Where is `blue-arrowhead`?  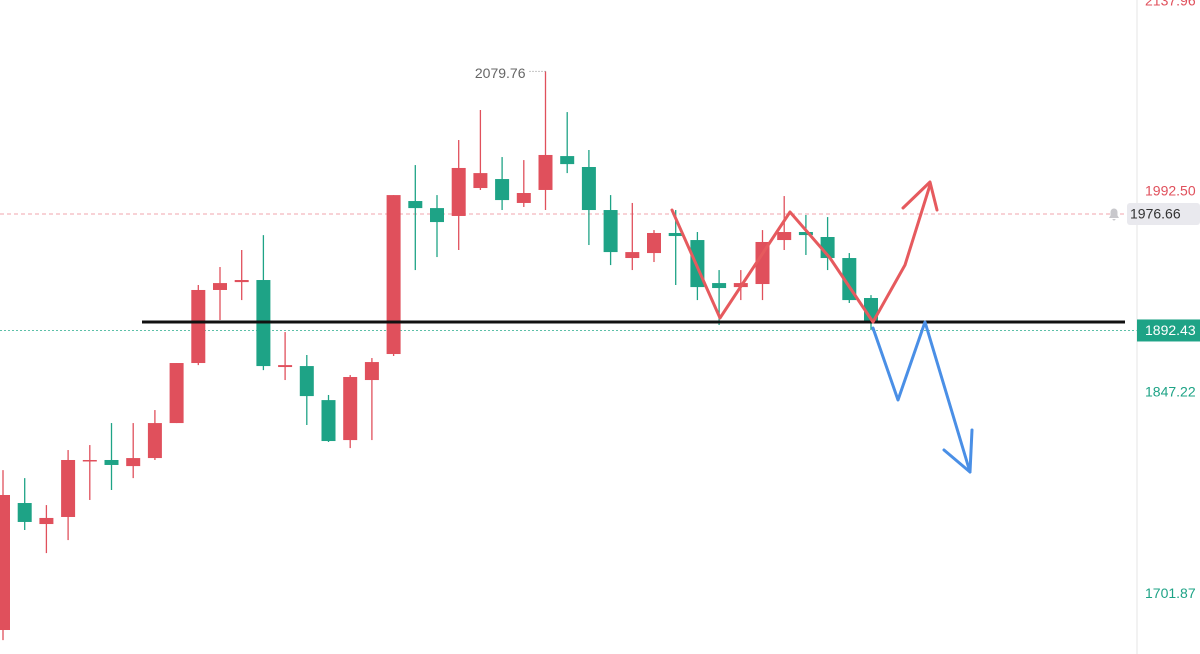 blue-arrowhead is located at coordinates (958, 451).